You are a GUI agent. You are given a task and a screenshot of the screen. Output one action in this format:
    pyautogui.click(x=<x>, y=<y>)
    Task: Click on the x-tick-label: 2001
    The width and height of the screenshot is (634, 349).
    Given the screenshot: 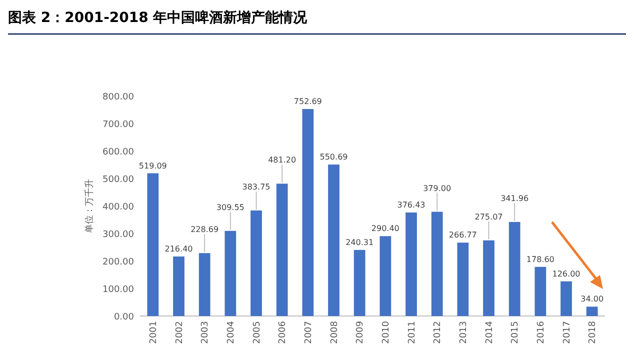 What is the action you would take?
    pyautogui.click(x=153, y=332)
    